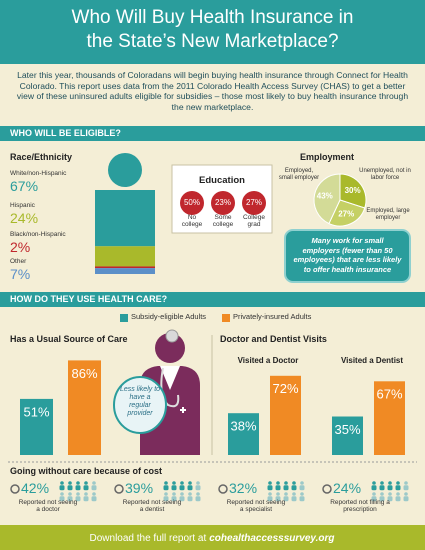 Image resolution: width=425 pixels, height=550 pixels. Describe the element at coordinates (347, 429) in the screenshot. I see `bar-label: 35%` at that location.